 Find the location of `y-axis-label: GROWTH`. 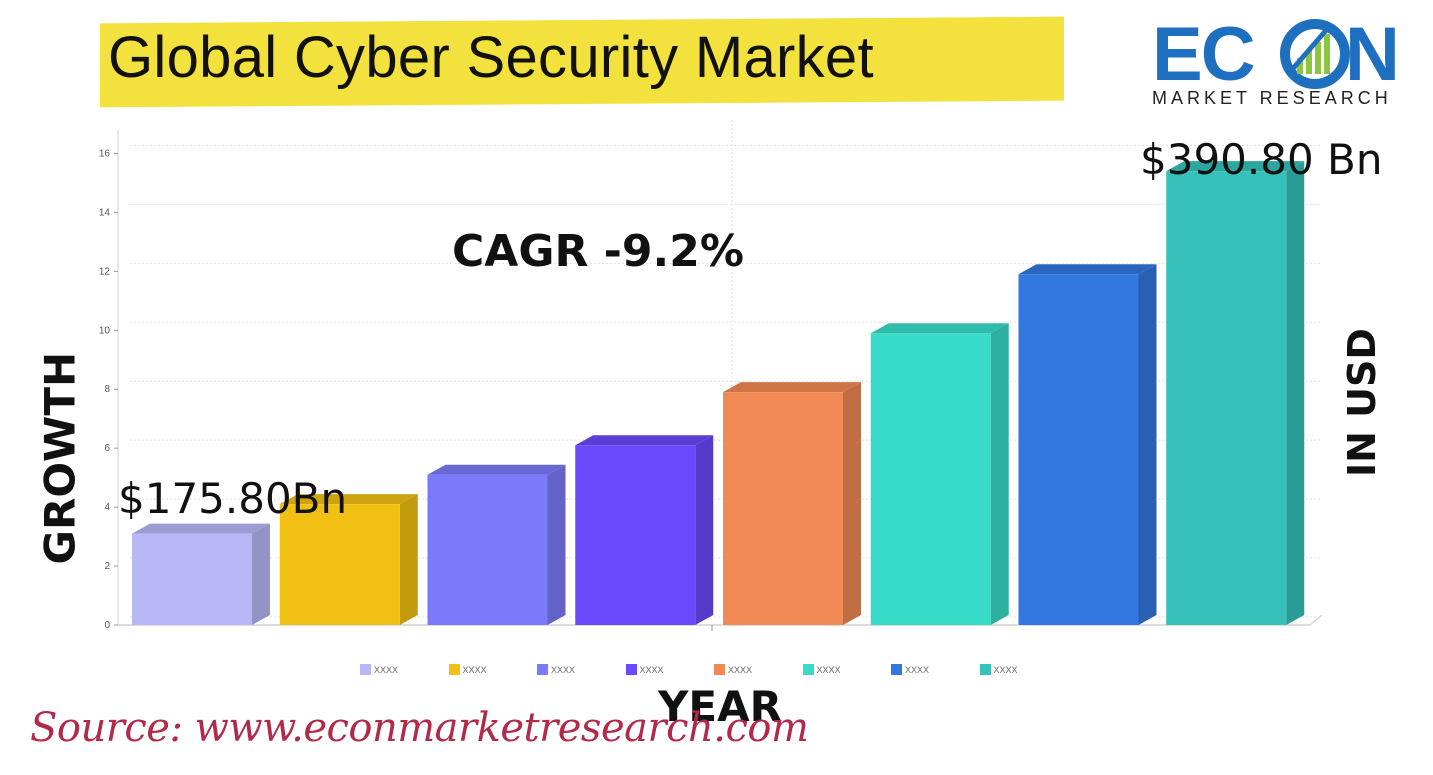

y-axis-label: GROWTH is located at coordinates (60, 458).